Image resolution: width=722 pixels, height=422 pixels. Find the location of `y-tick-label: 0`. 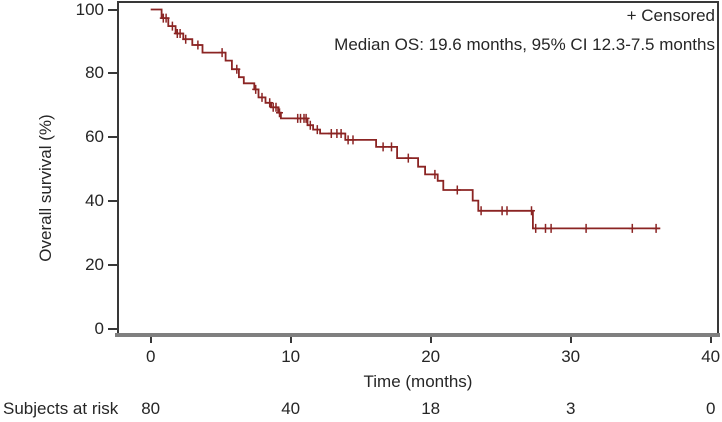

y-tick-label: 0 is located at coordinates (99, 328).